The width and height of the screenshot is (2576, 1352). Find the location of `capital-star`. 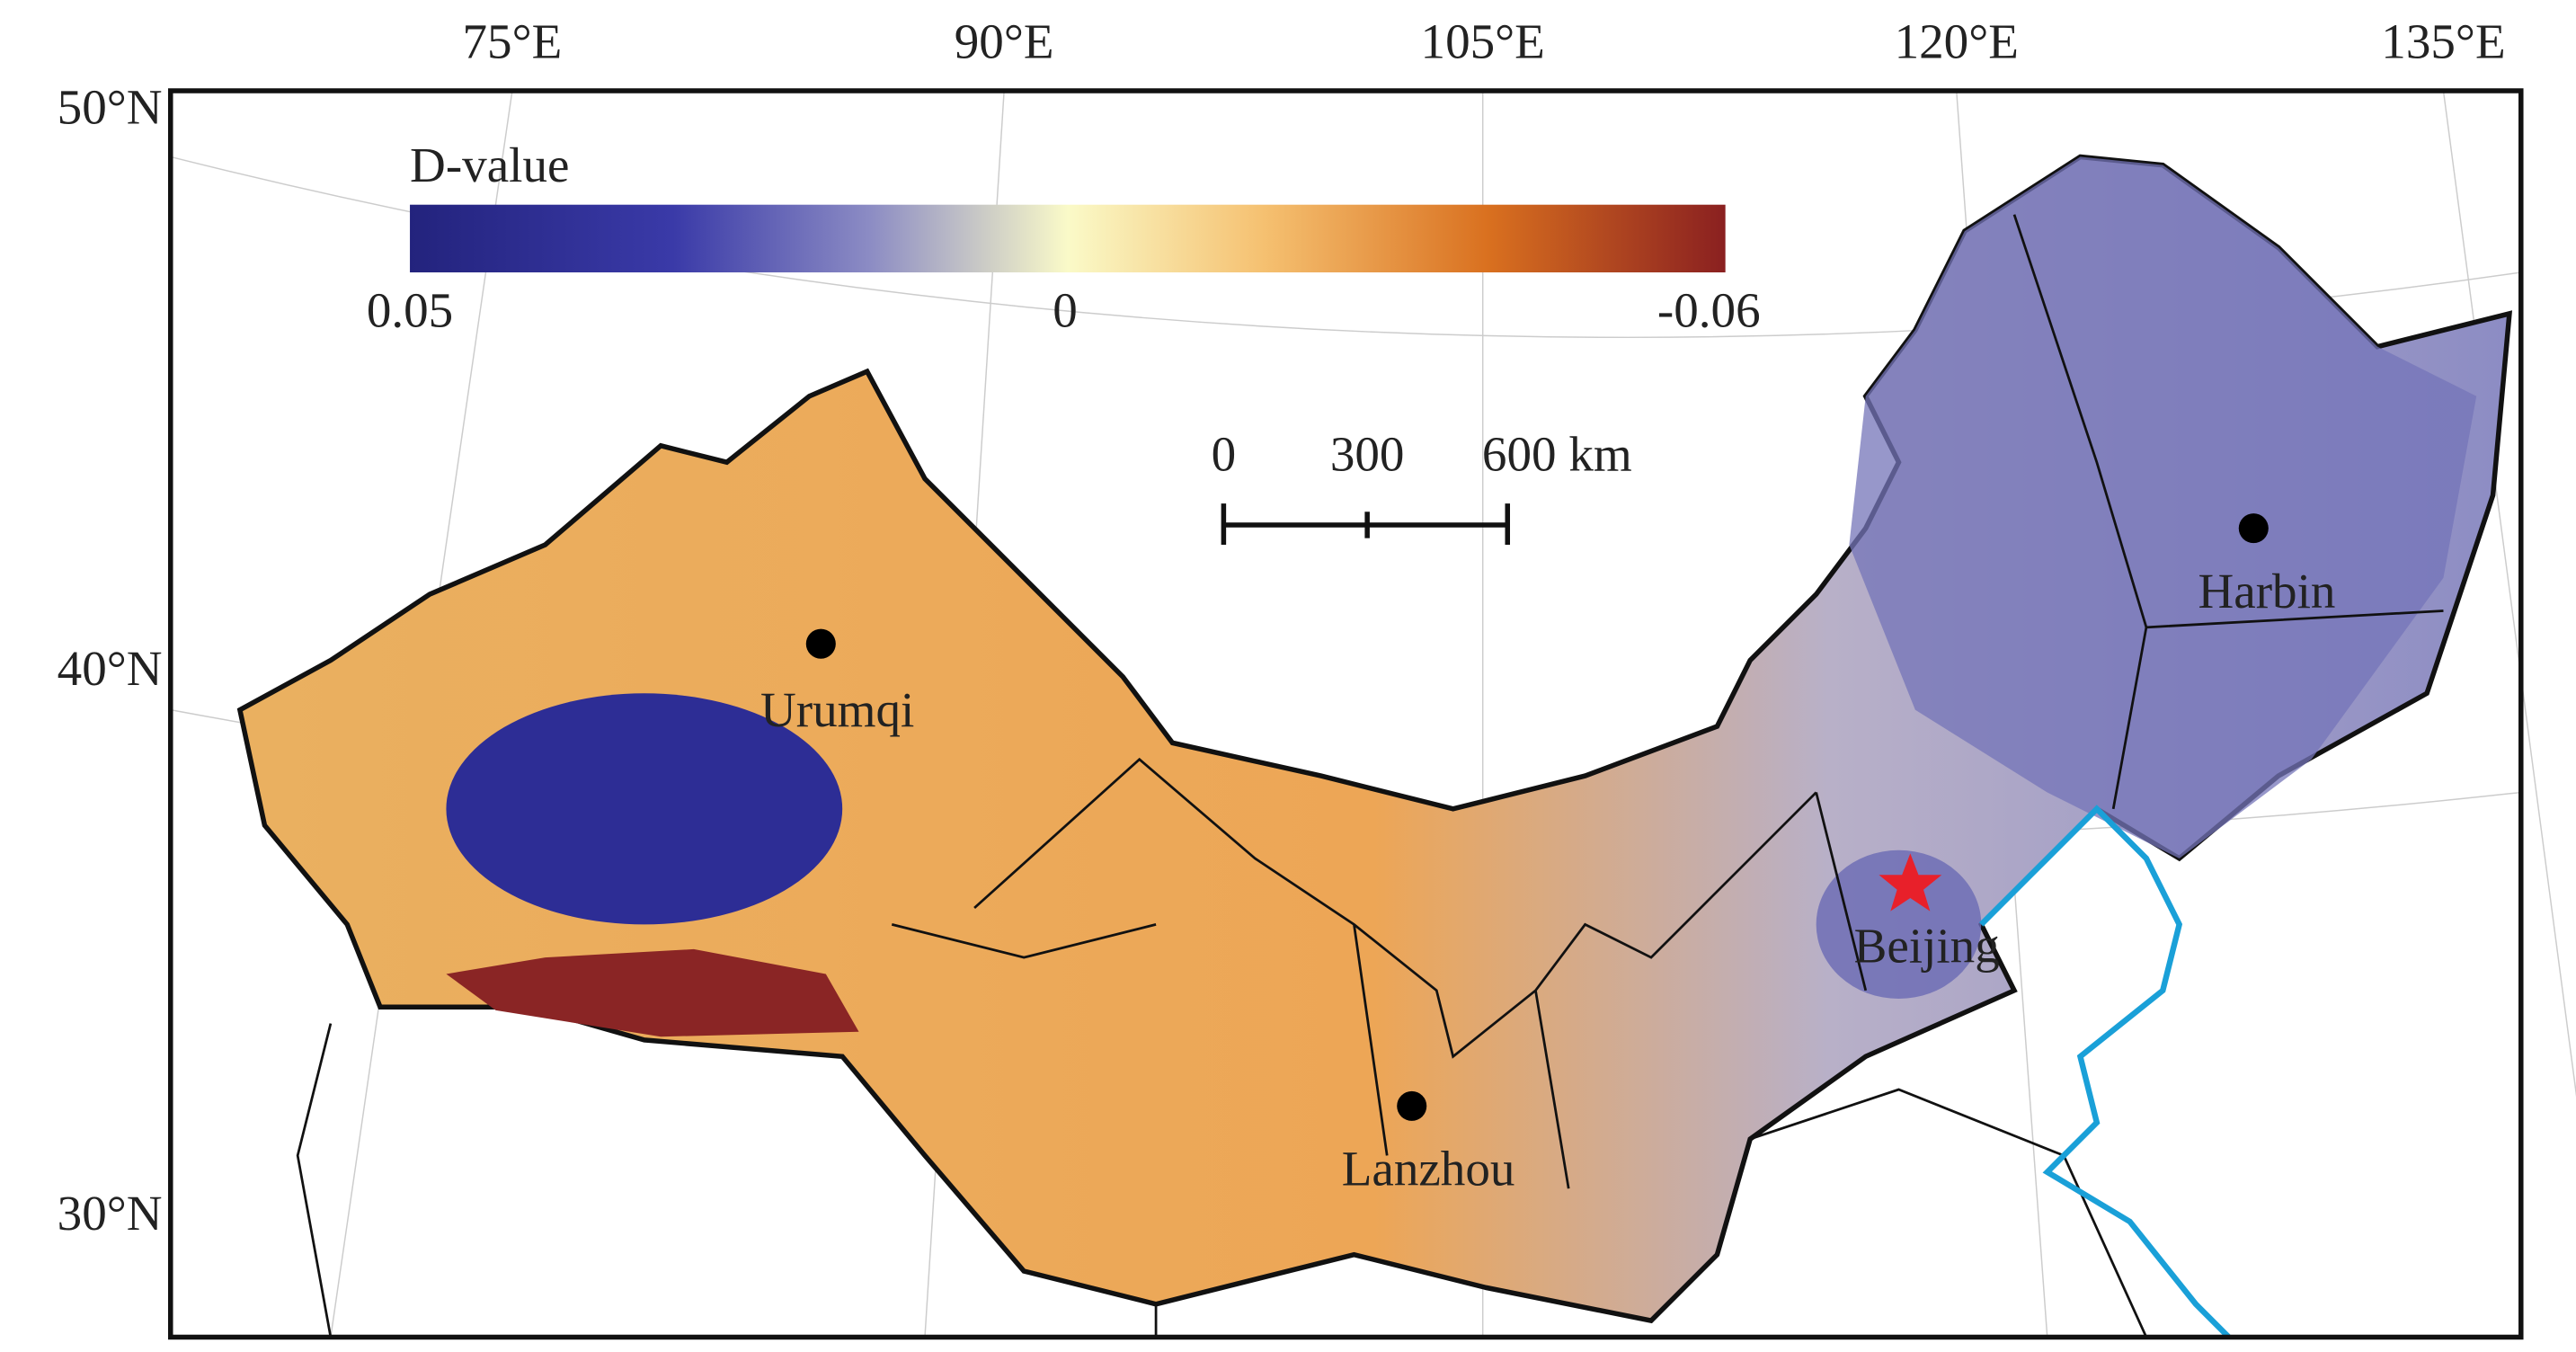

capital-star is located at coordinates (1910, 882).